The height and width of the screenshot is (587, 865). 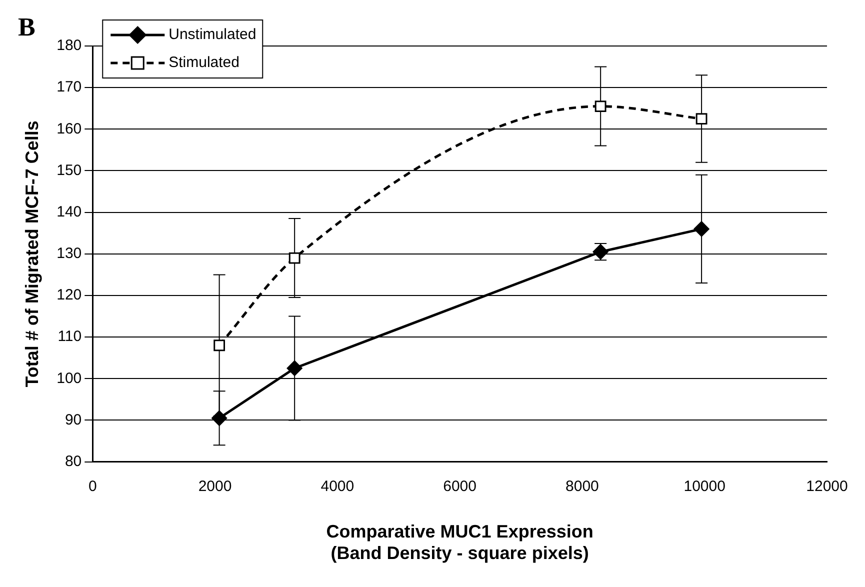 What do you see at coordinates (27, 27) in the screenshot?
I see `text: B` at bounding box center [27, 27].